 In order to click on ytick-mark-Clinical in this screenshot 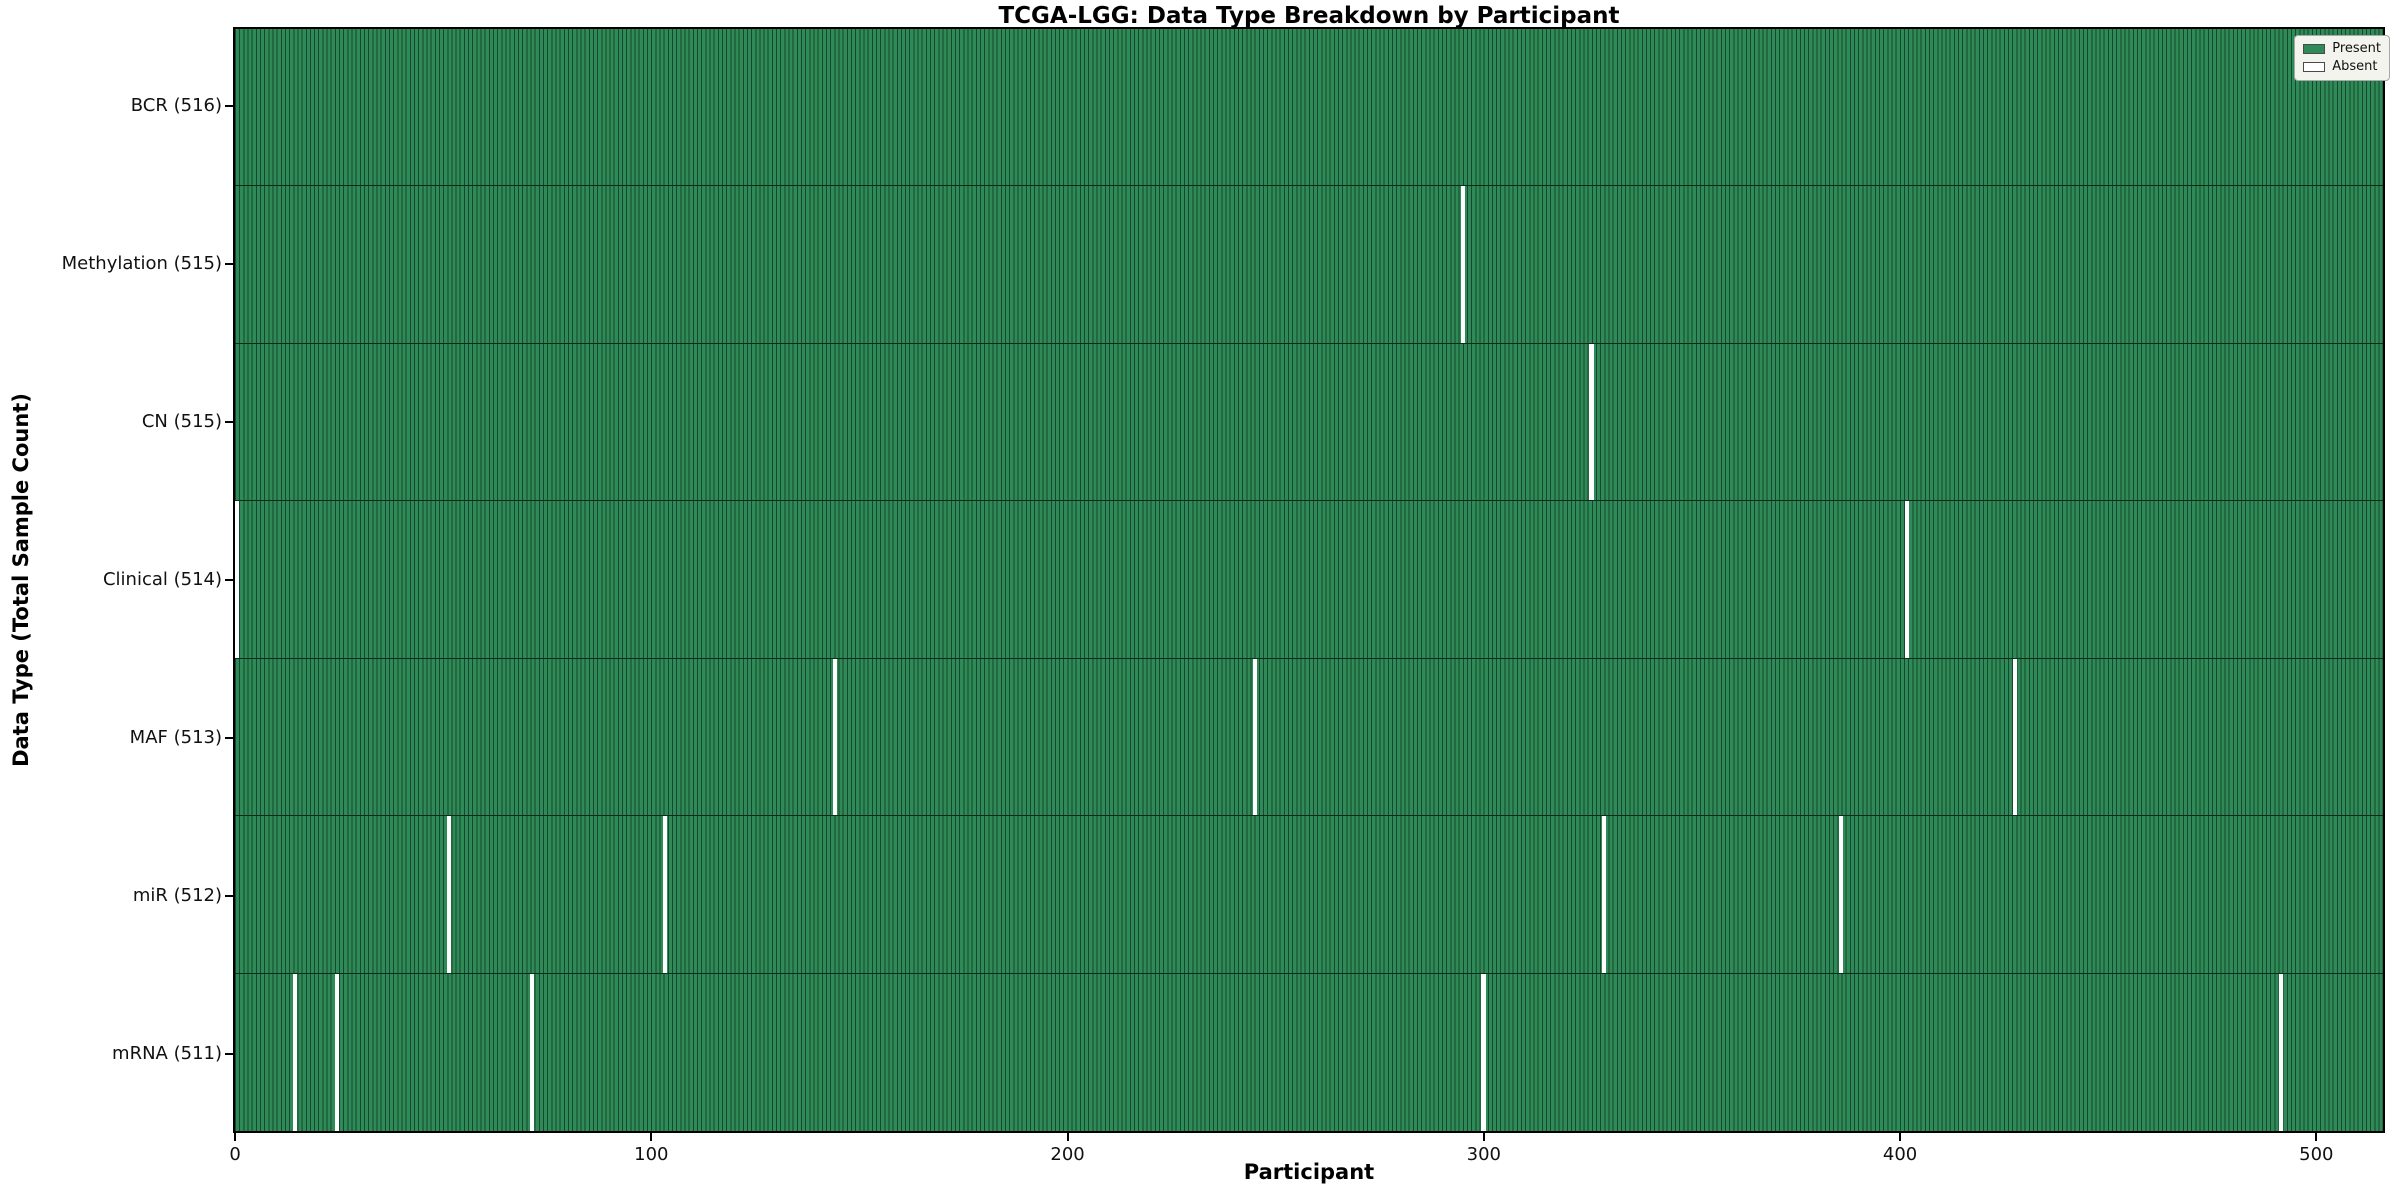, I will do `click(229, 580)`.